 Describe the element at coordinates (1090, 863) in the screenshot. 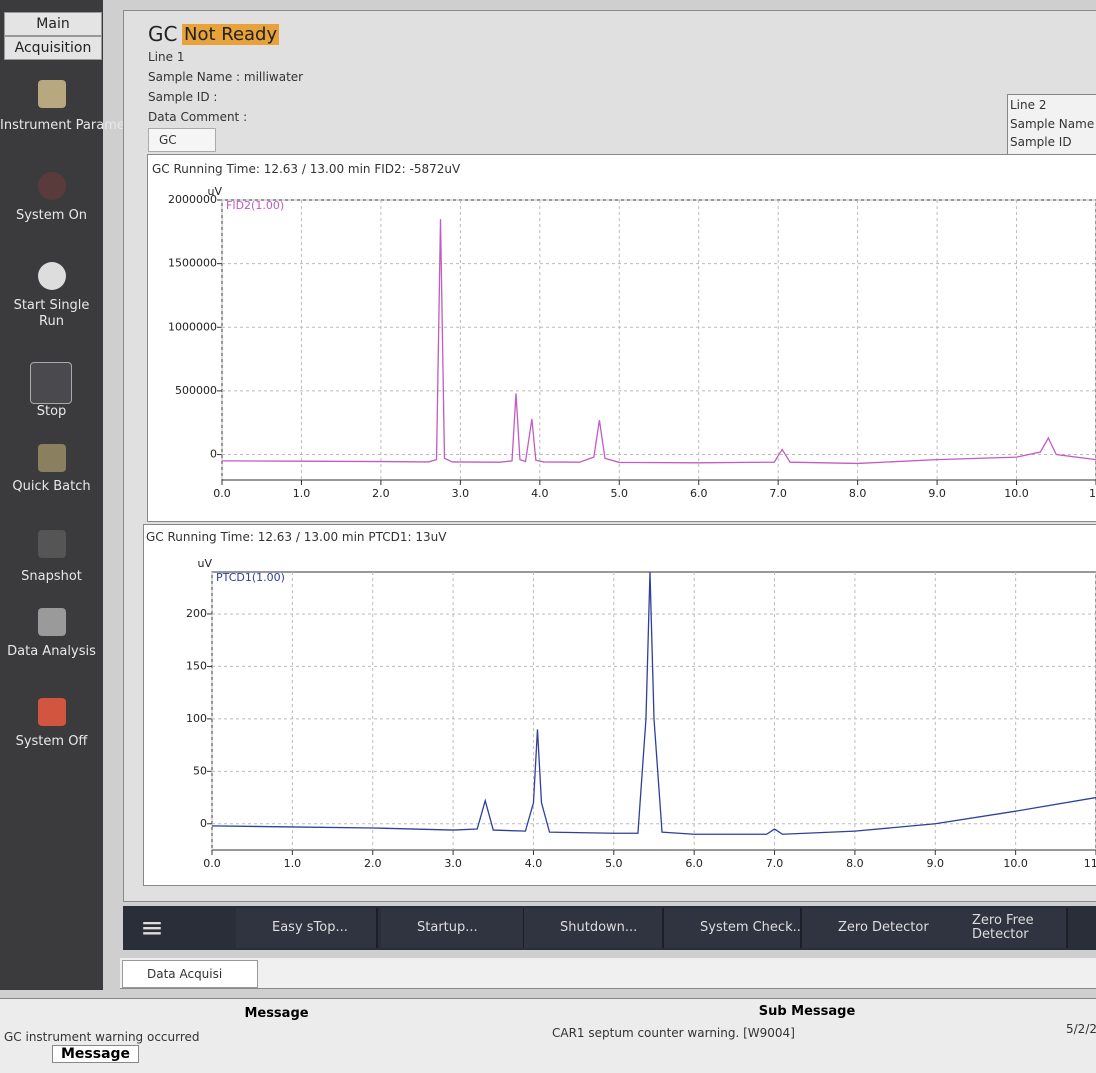

I see `x-tick-label: 11.0` at that location.